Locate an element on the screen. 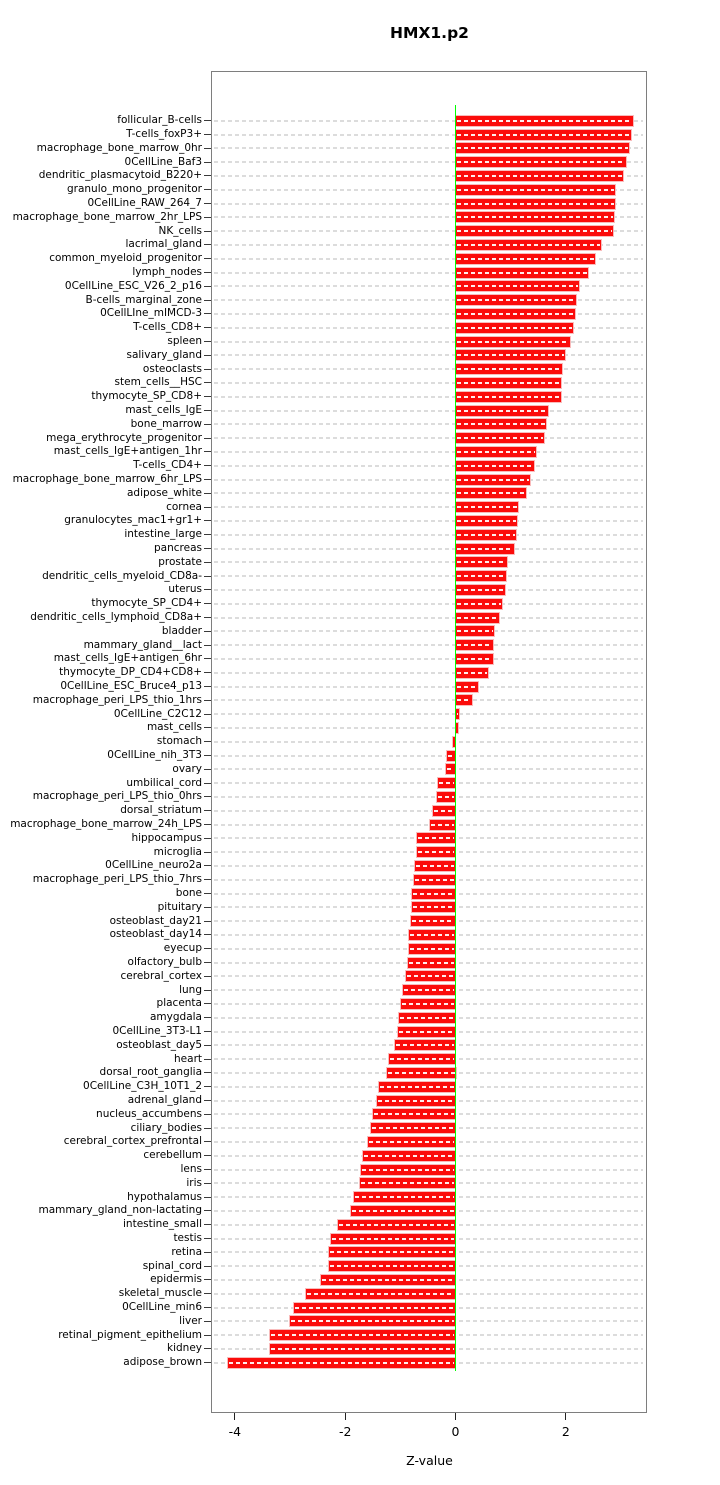 Image resolution: width=720 pixels, height=1485 pixels. category-label: stem_cells__HSC is located at coordinates (158, 382).